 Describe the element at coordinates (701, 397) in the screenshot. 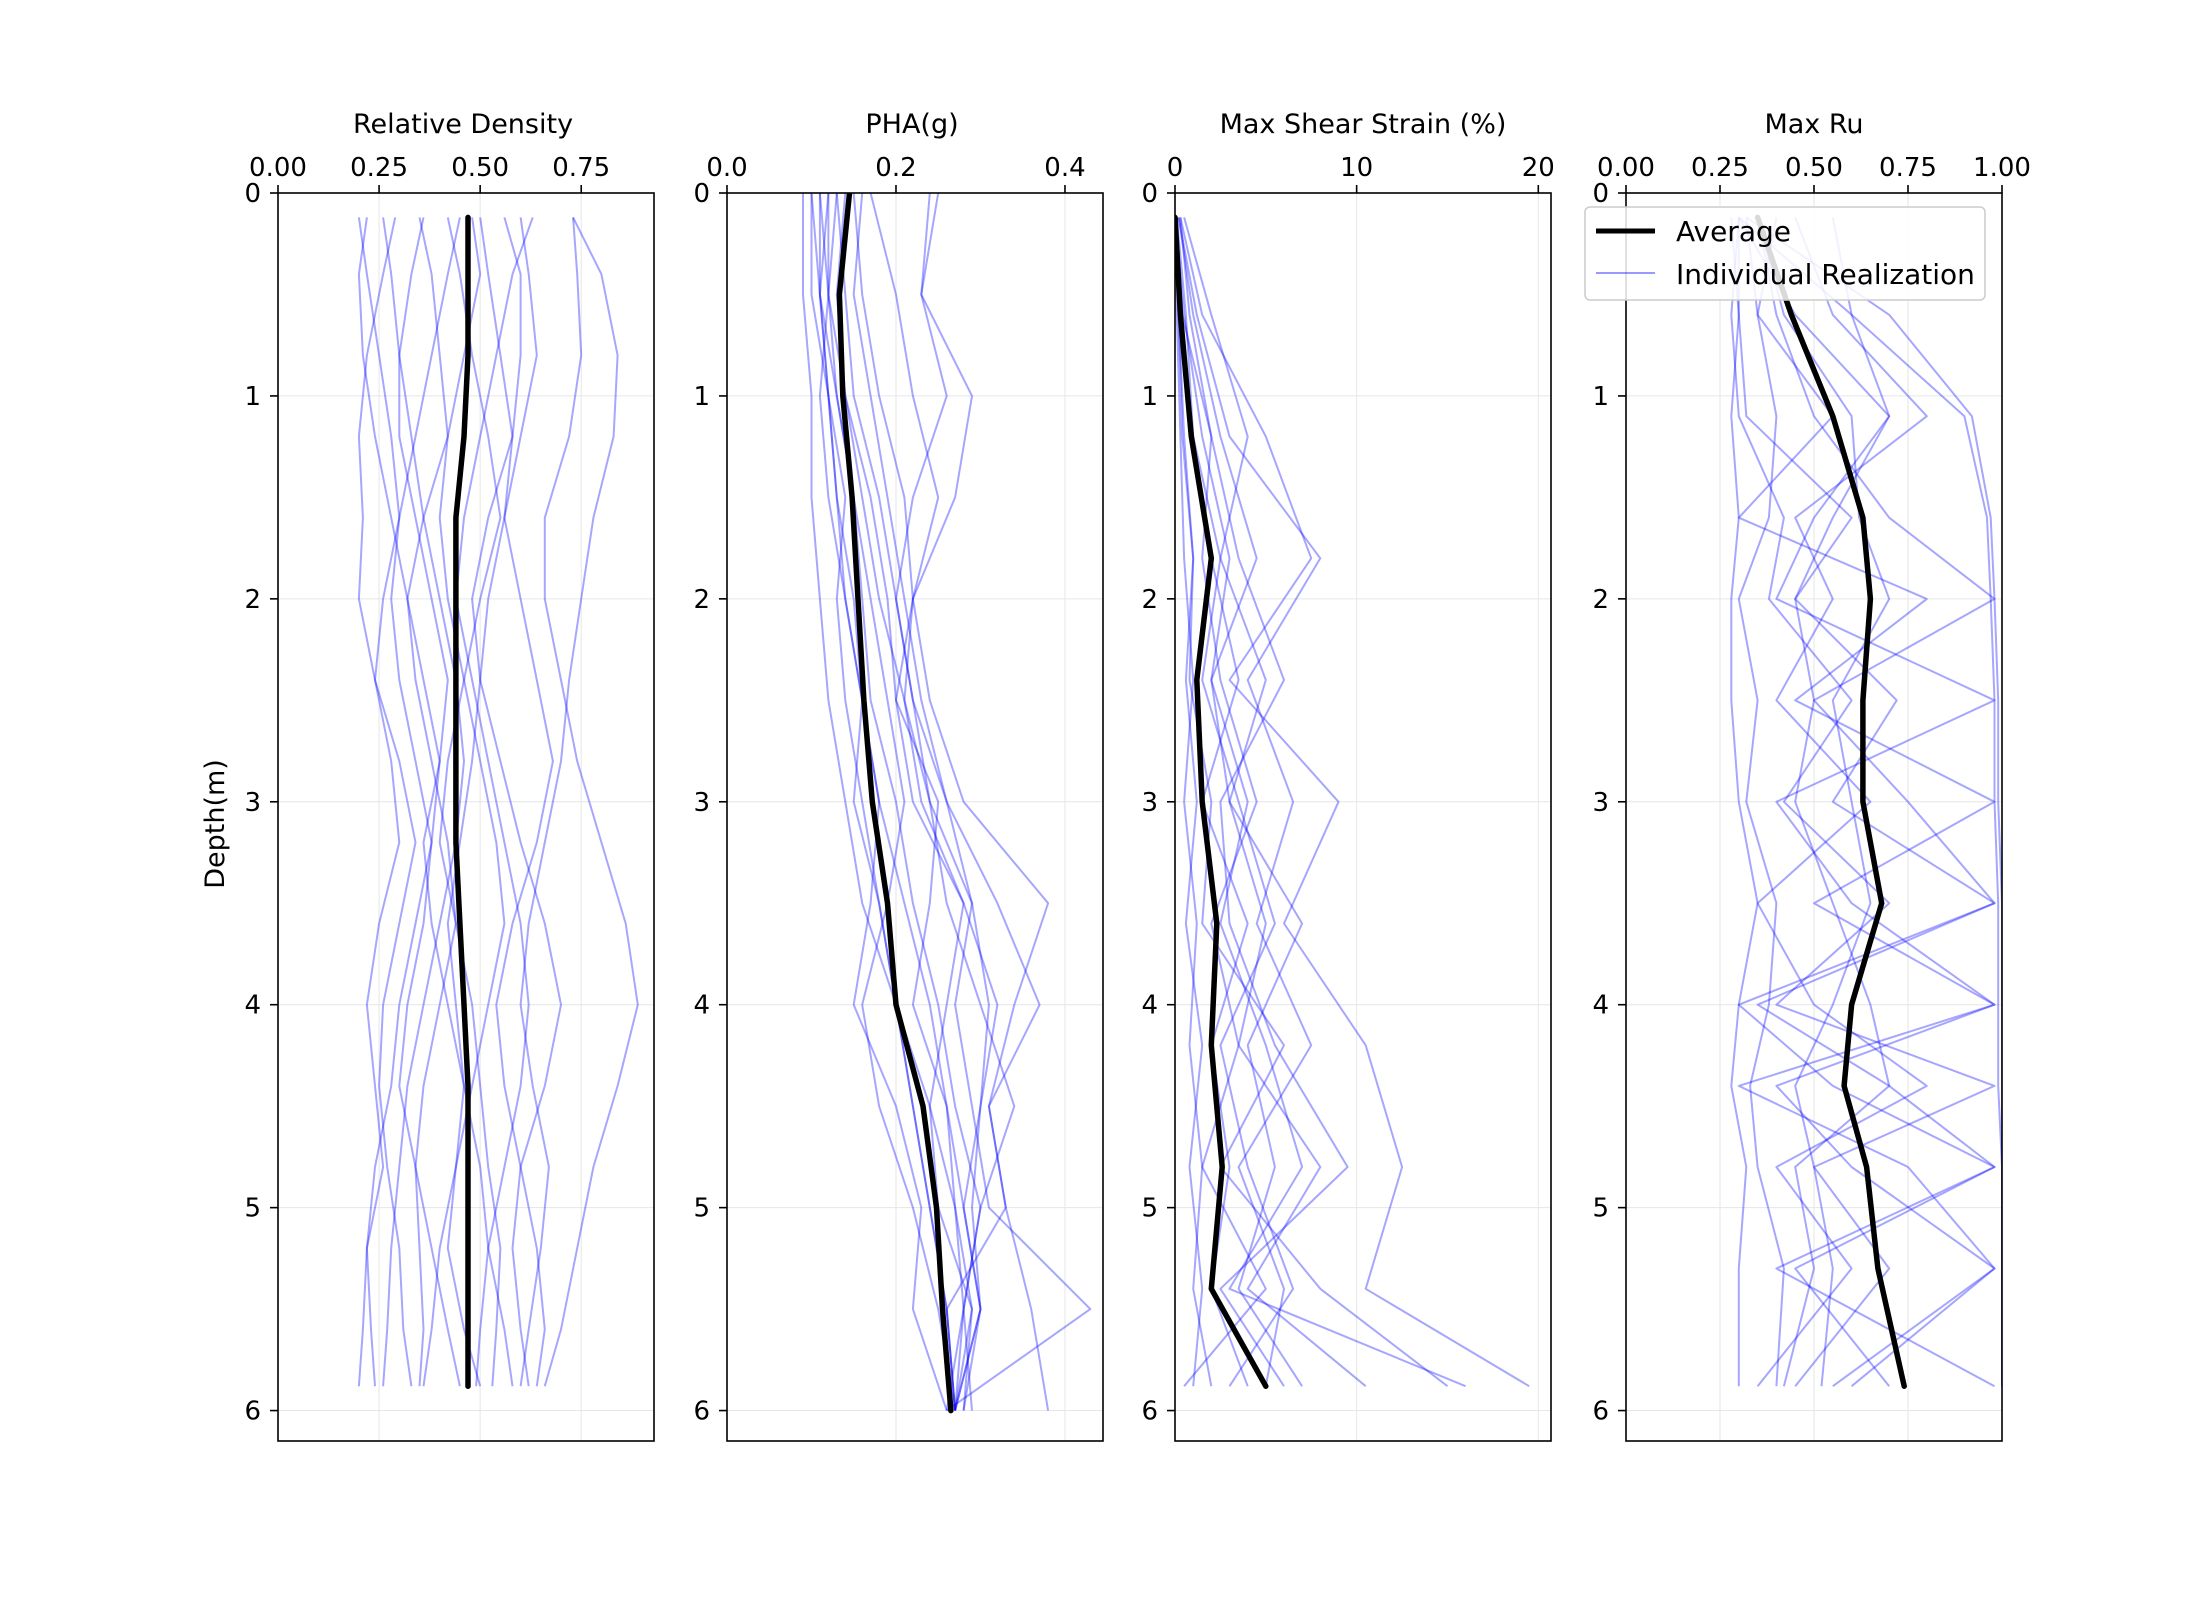

I see `pha-ytick-label-1: 1` at that location.